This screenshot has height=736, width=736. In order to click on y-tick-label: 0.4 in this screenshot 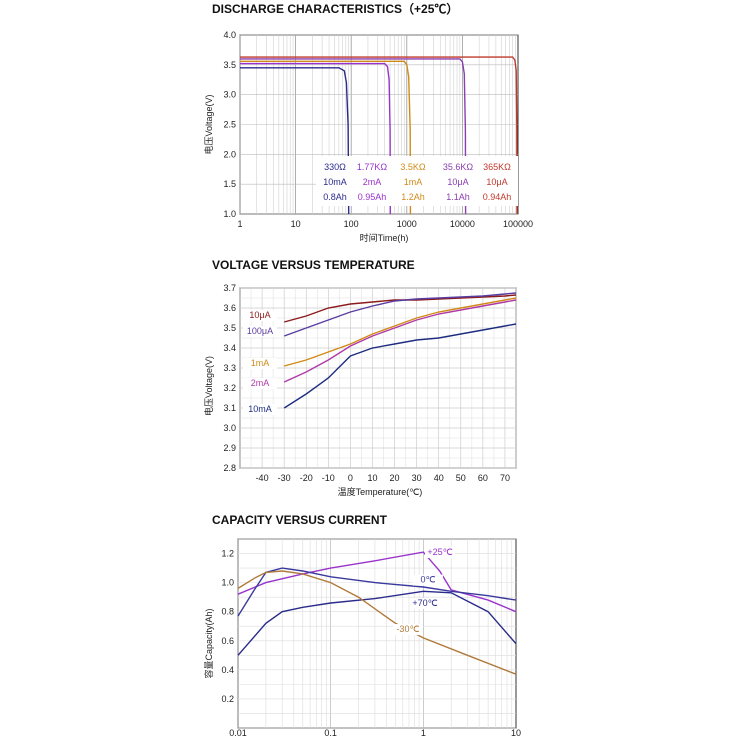, I will do `click(227, 670)`.